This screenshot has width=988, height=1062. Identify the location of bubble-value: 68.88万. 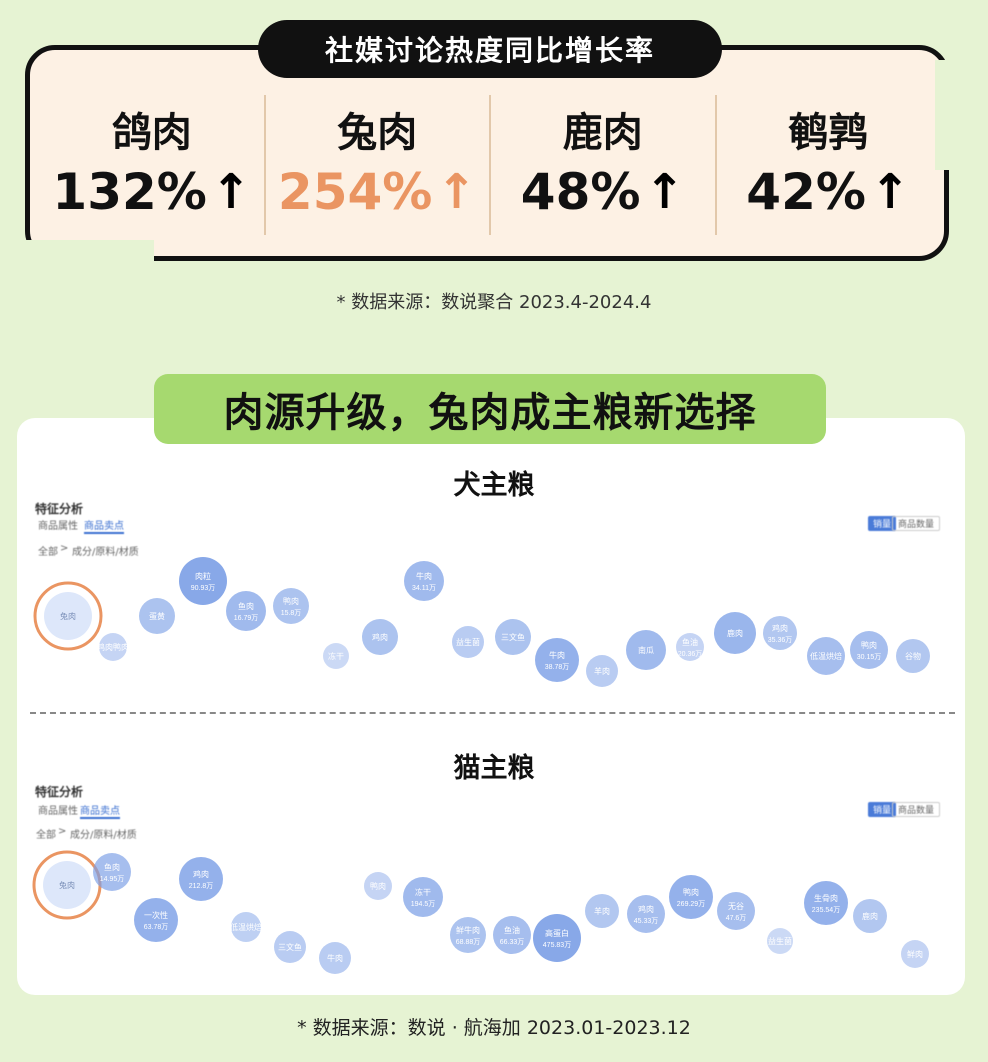
(468, 942).